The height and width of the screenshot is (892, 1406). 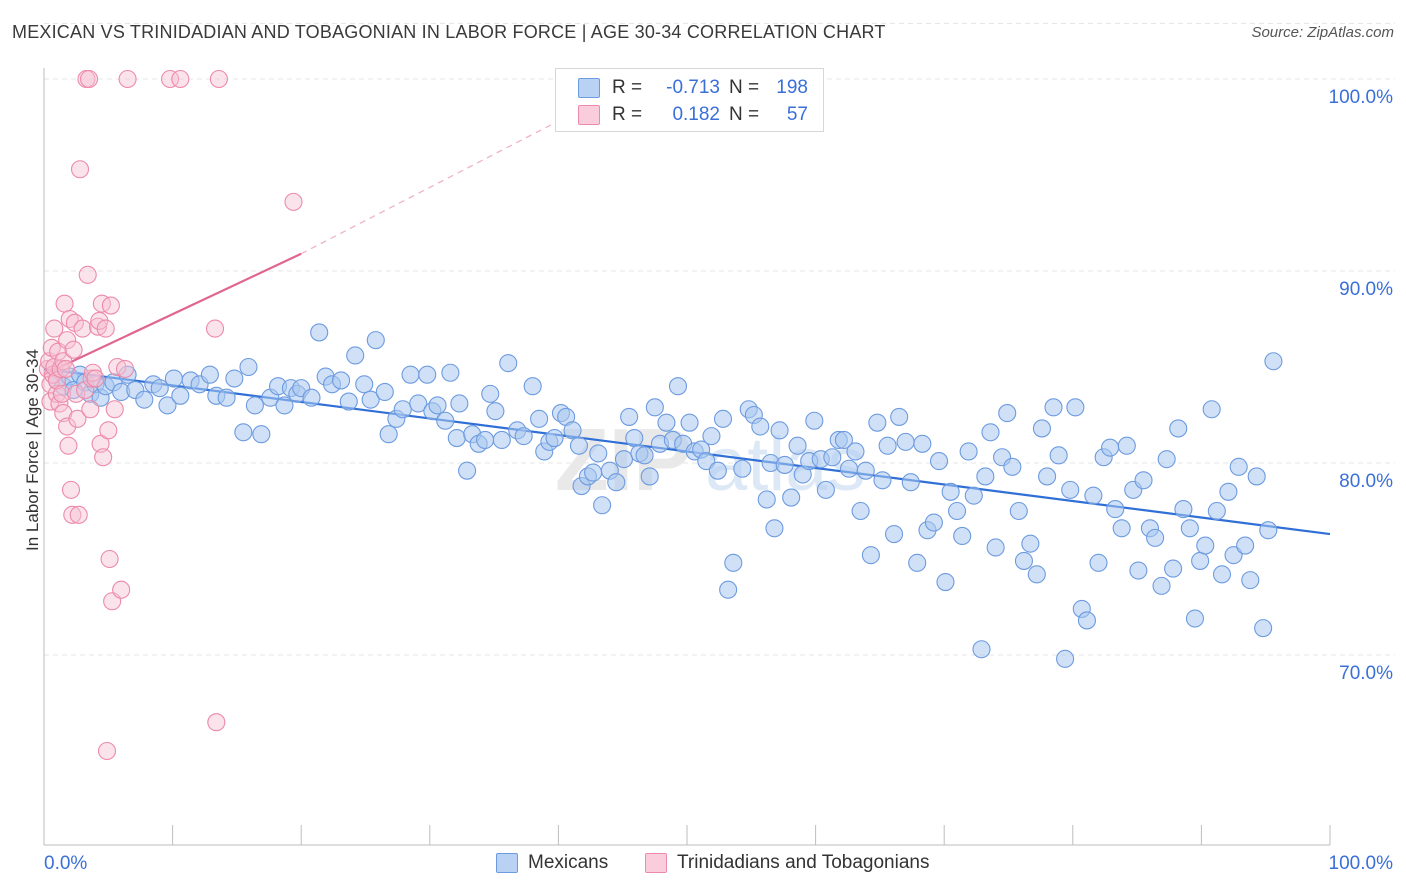 What do you see at coordinates (744, 87) in the screenshot?
I see `n-label: N =` at bounding box center [744, 87].